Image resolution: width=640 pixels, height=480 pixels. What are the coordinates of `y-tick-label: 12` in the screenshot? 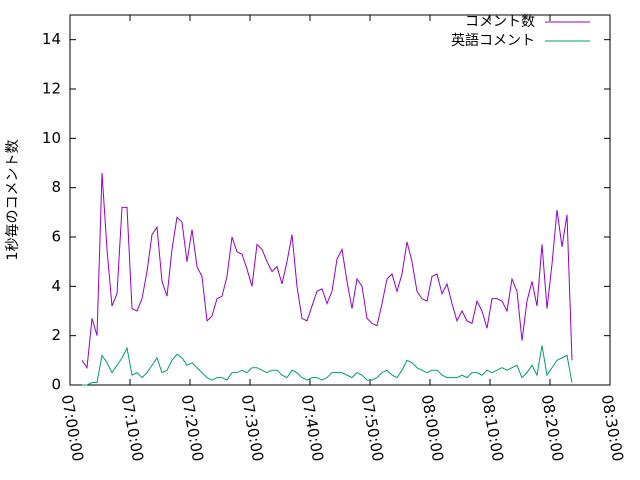 It's located at (51, 89).